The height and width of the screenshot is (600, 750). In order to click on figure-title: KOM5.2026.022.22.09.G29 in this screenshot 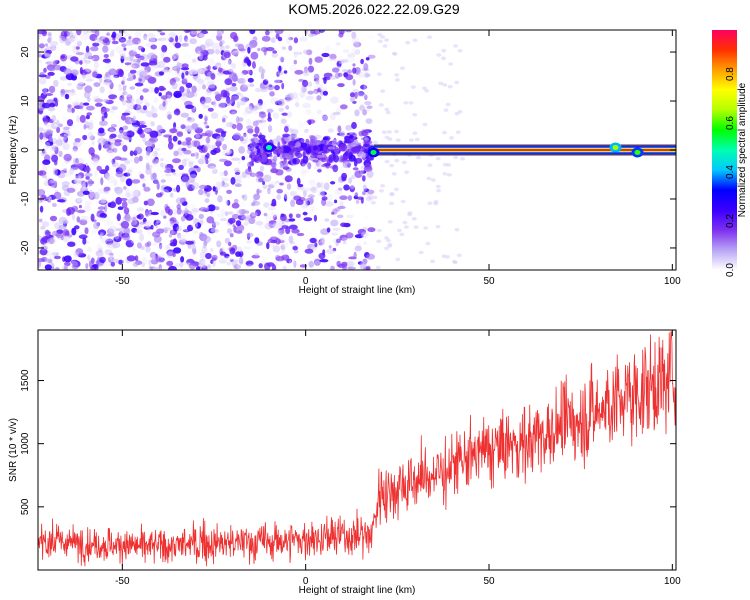, I will do `click(373, 9)`.